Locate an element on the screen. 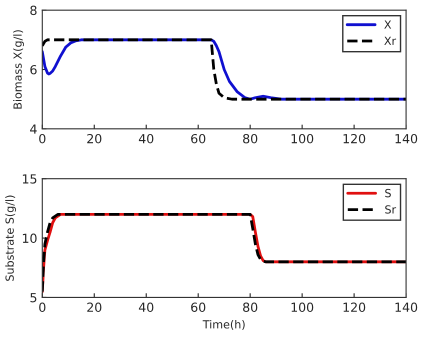 This screenshot has height=338, width=423. y-axis-title: Substrate S(g/l) is located at coordinates (10, 238).